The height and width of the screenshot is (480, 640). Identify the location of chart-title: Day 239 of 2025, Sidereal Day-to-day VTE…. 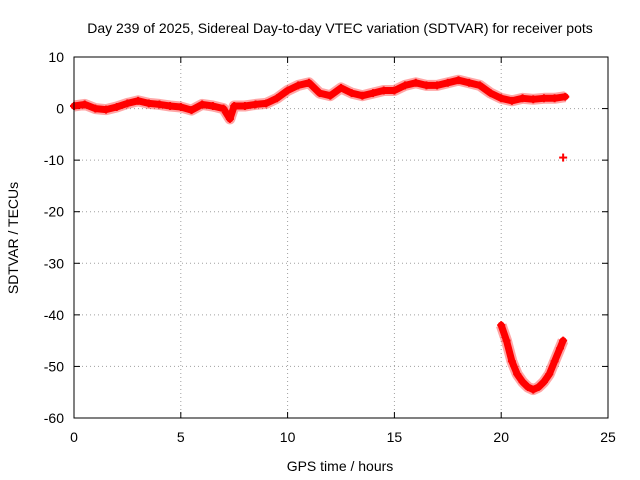
(340, 28).